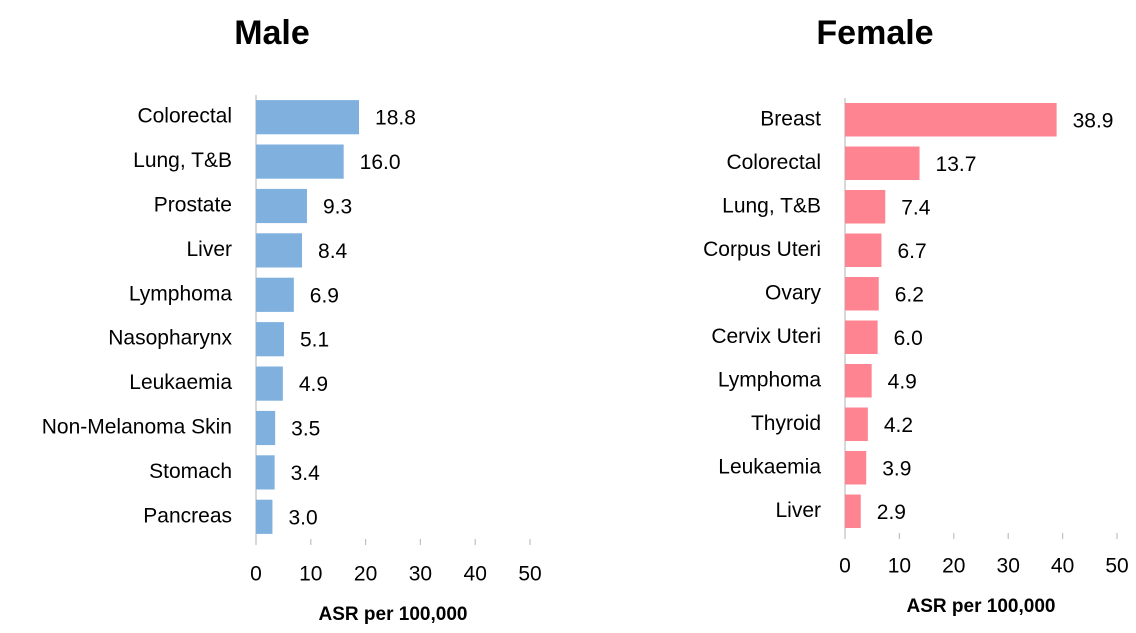  What do you see at coordinates (395, 118) in the screenshot?
I see `data-label: 18.8` at bounding box center [395, 118].